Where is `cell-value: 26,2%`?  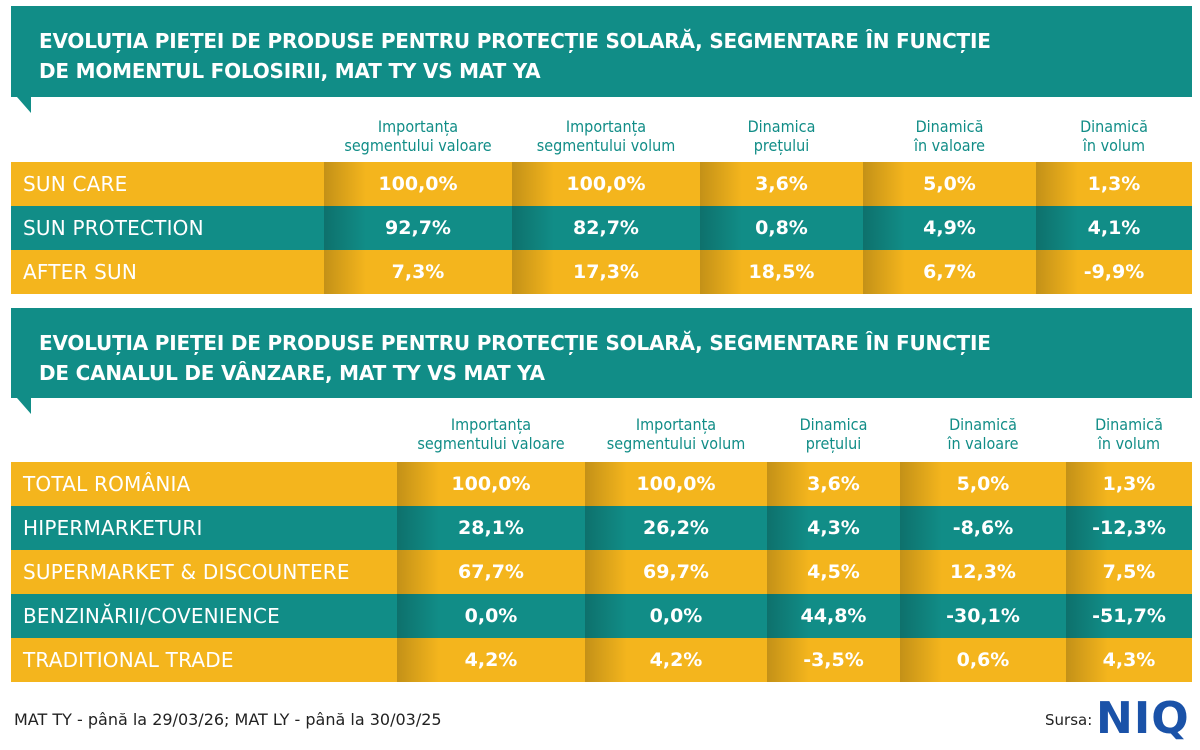 cell-value: 26,2% is located at coordinates (676, 528).